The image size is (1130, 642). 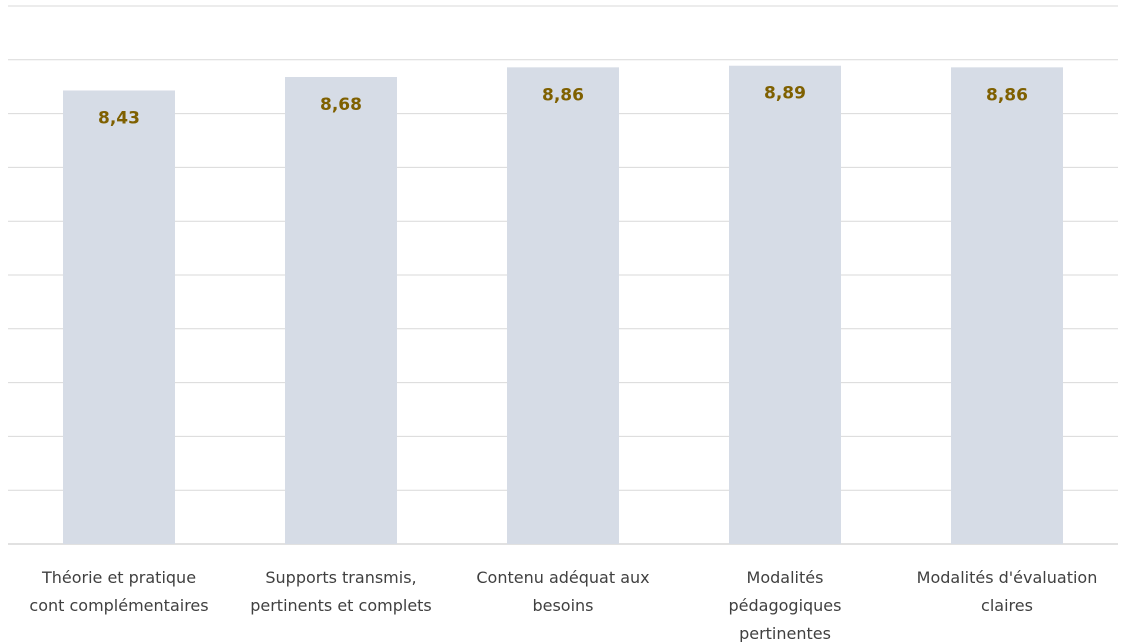 What do you see at coordinates (341, 105) in the screenshot?
I see `data-label: 8,68` at bounding box center [341, 105].